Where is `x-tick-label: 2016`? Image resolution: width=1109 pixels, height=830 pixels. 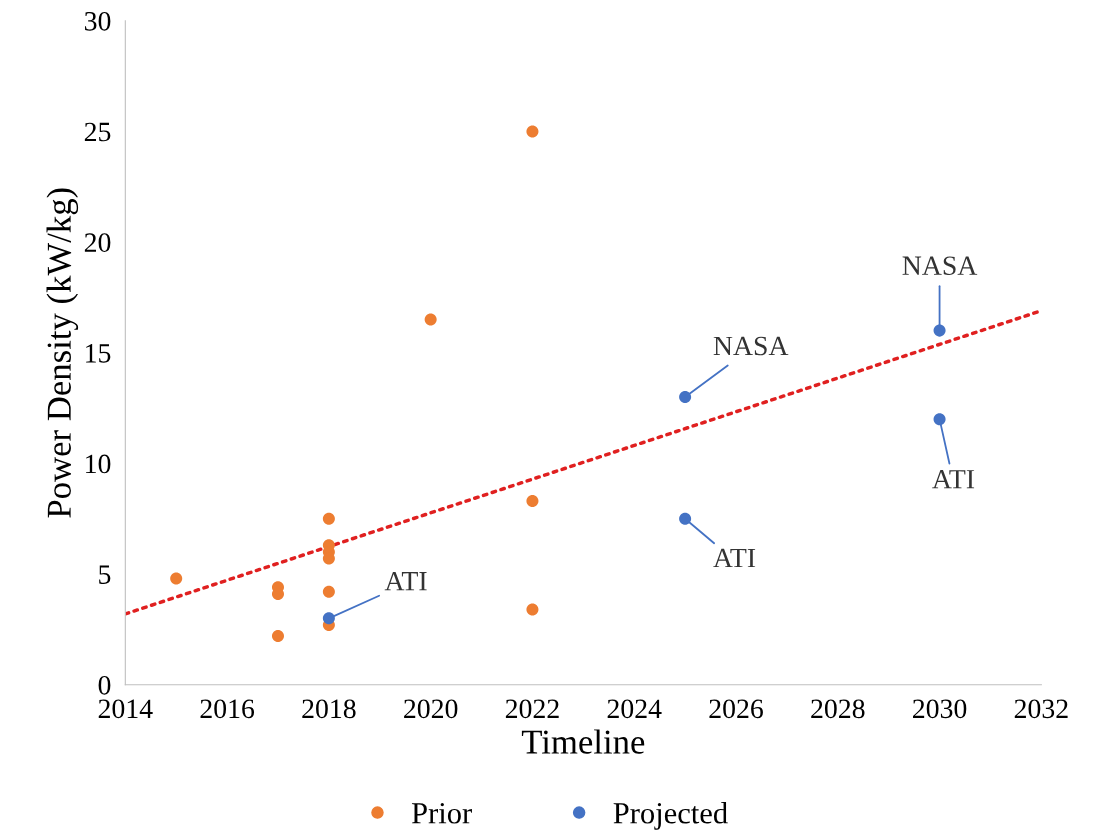
x-tick-label: 2016 is located at coordinates (227, 709).